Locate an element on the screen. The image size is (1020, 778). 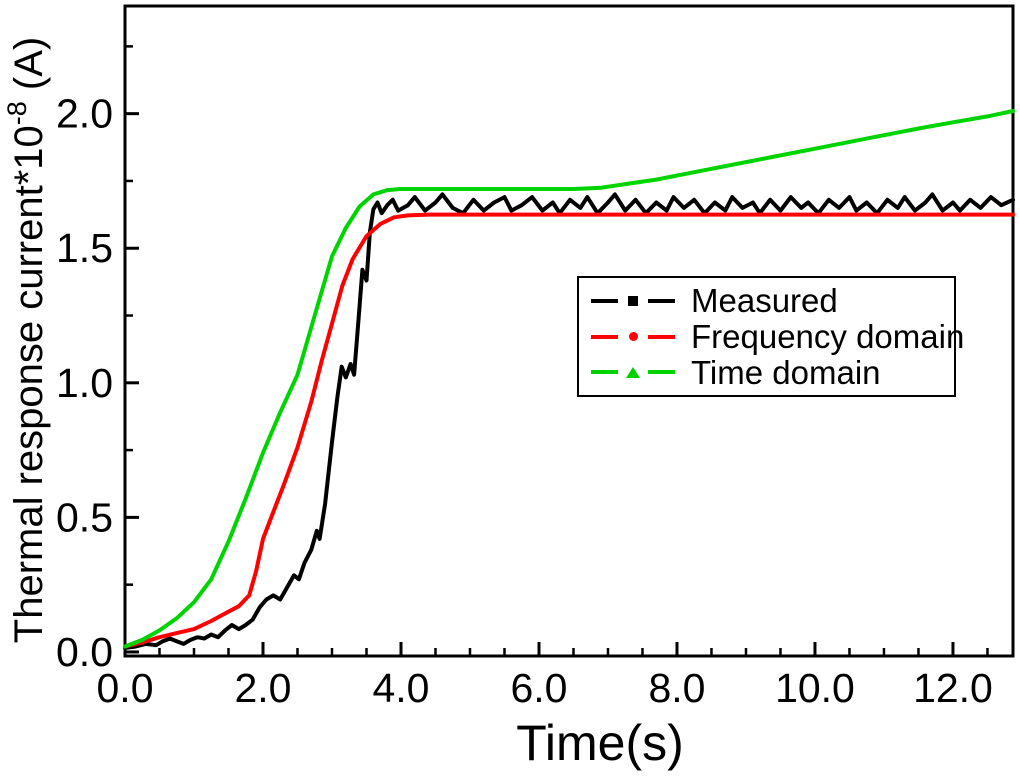
x-tick-label: 12.0 is located at coordinates (953, 688).